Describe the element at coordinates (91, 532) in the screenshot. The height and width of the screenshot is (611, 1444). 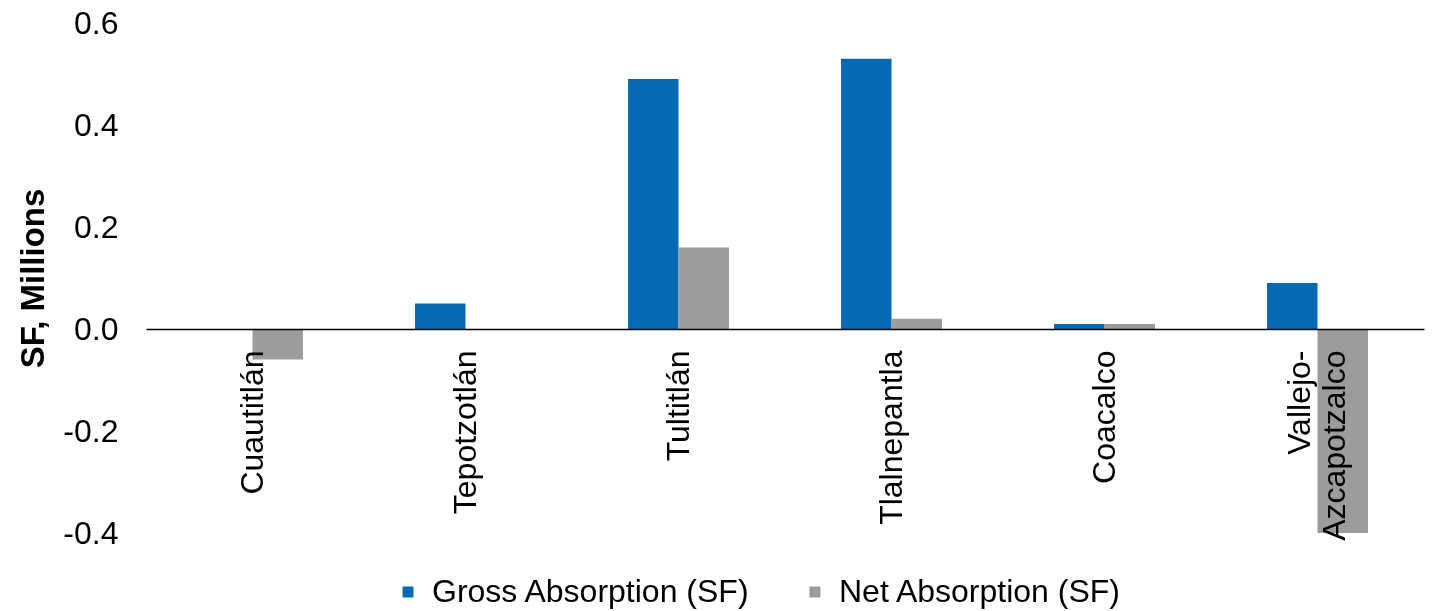
I see `y-tick-label: -0.4` at that location.